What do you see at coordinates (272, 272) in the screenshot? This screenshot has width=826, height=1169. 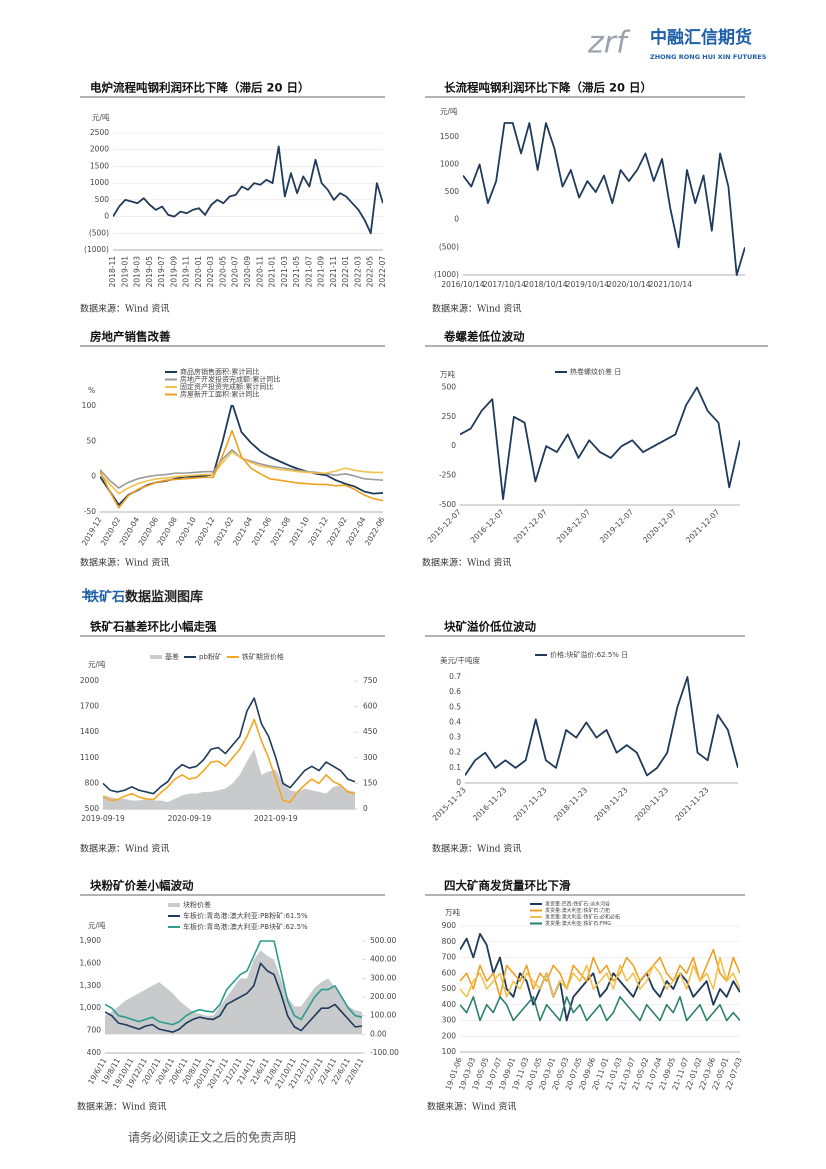 I see `x-tick-label: 2021-01` at bounding box center [272, 272].